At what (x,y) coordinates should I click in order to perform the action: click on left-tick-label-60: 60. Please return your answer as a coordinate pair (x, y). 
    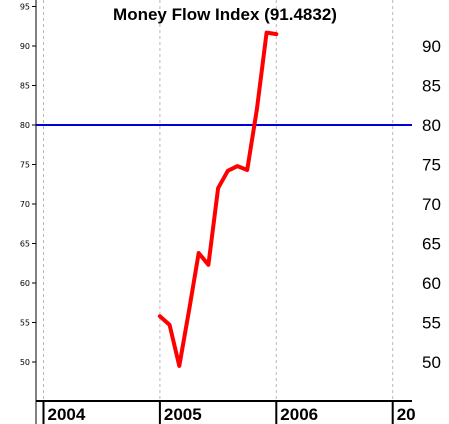
    Looking at the image, I should click on (25, 283).